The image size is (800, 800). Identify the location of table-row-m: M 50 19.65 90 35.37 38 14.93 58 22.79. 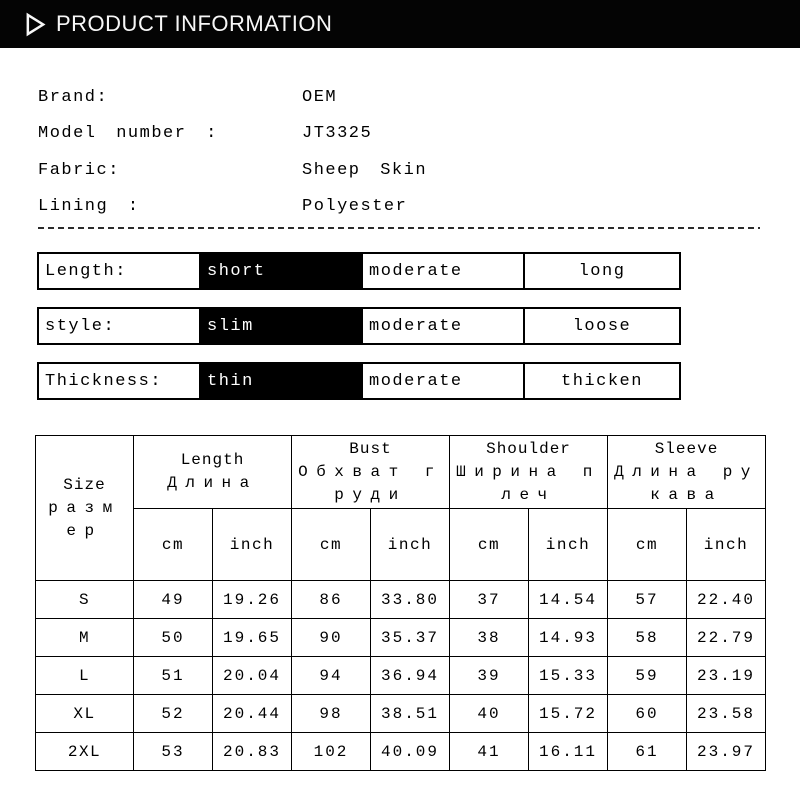
(400, 637).